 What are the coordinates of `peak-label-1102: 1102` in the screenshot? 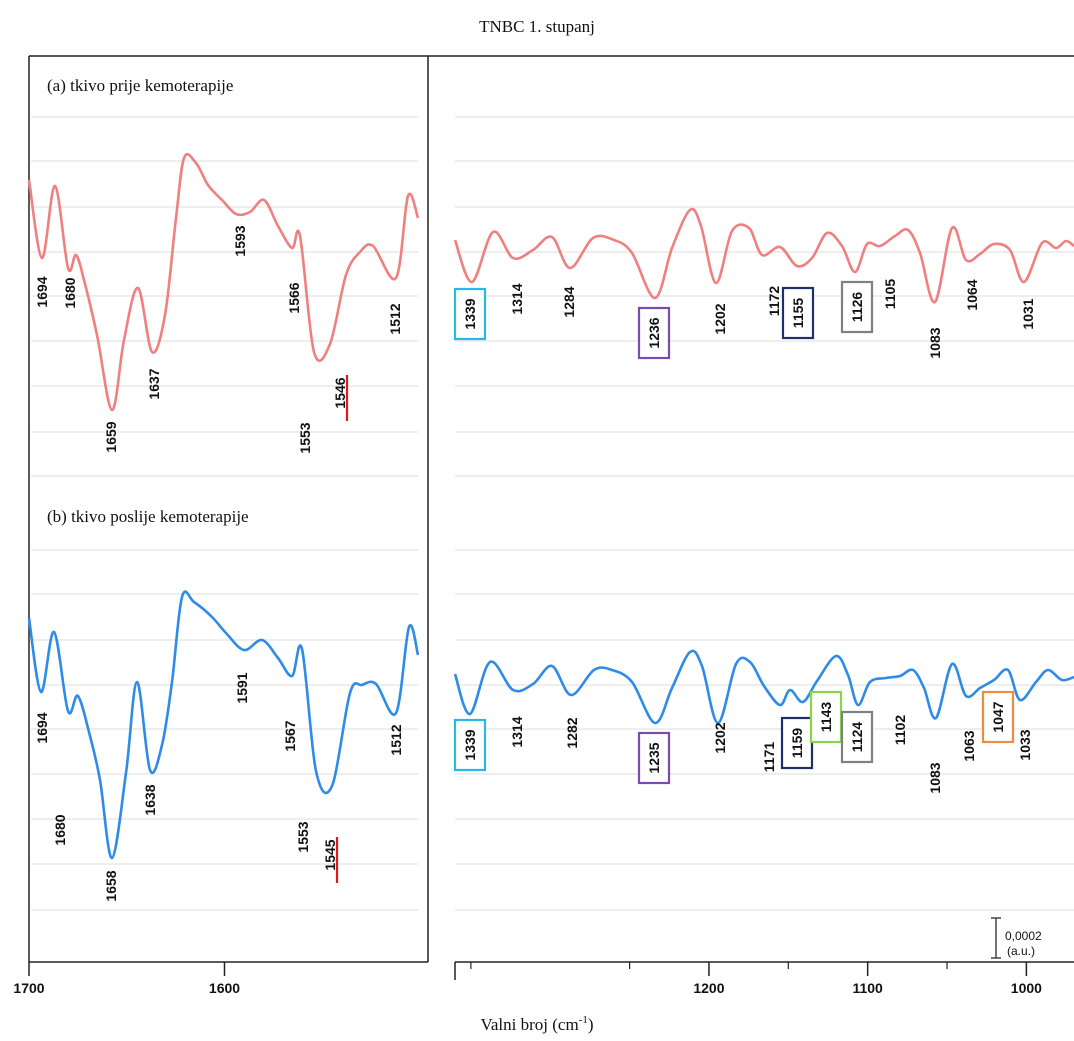 It's located at (900, 730).